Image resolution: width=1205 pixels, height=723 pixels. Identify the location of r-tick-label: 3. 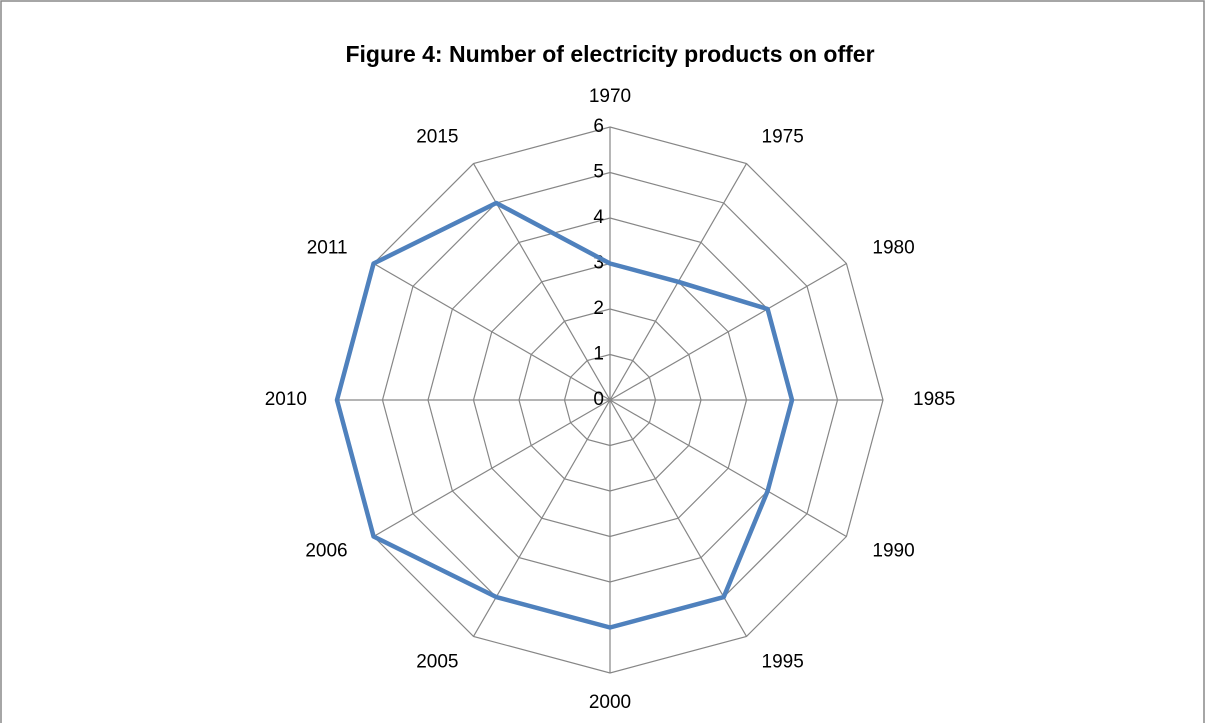
(598, 263).